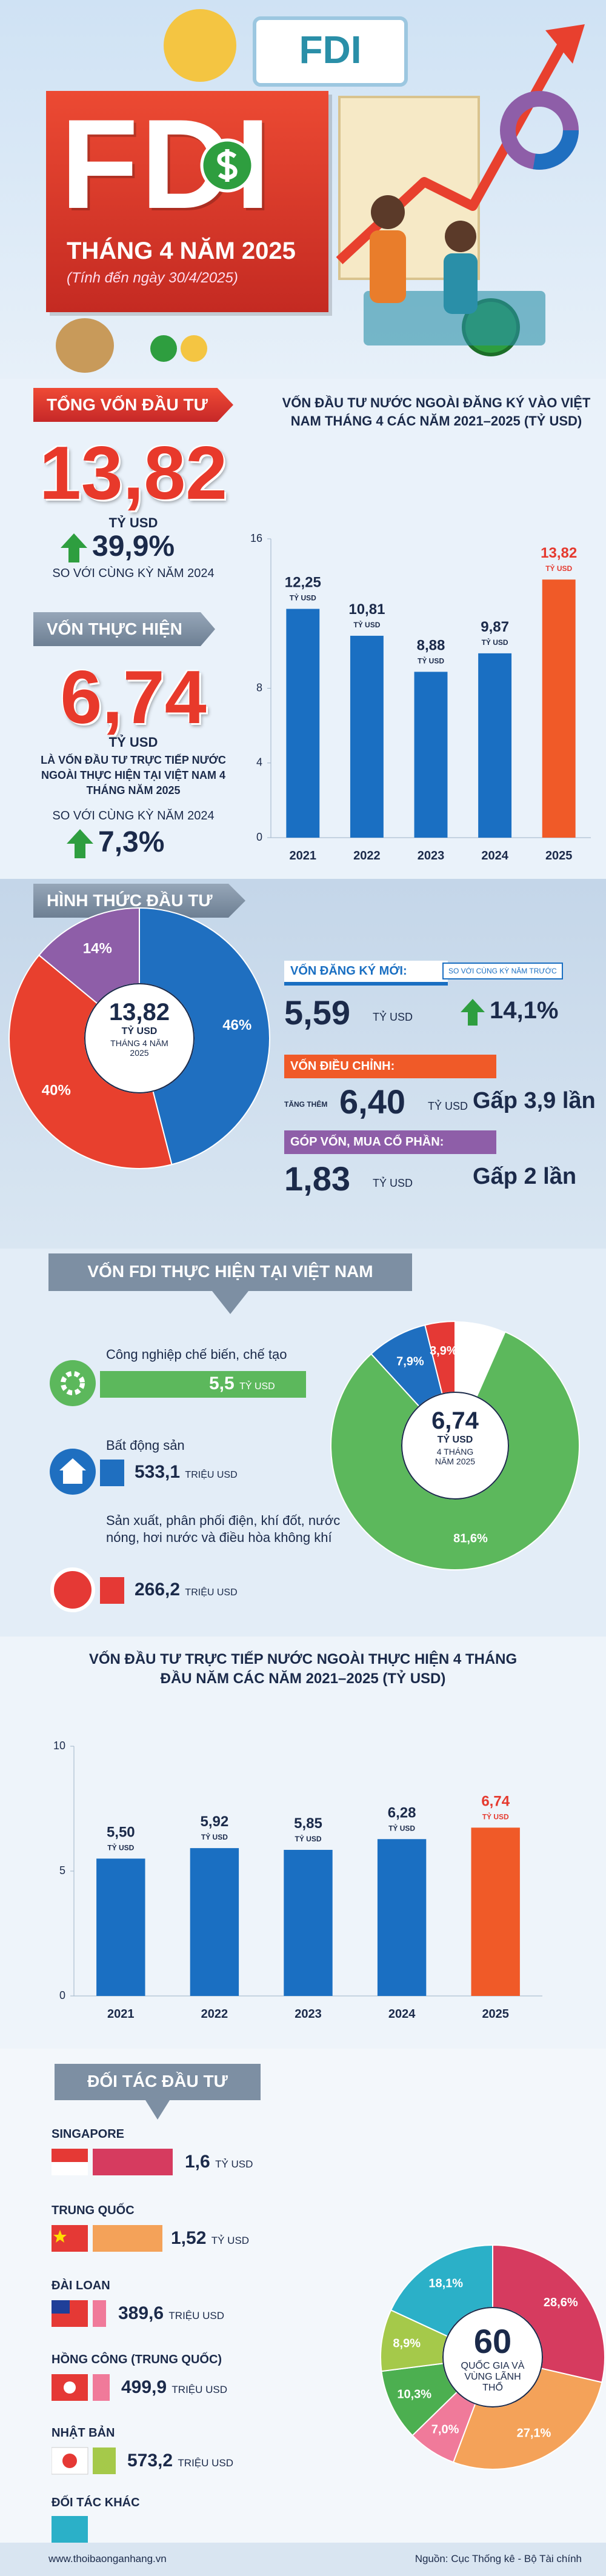  Describe the element at coordinates (561, 2302) in the screenshot. I see `slice-label: 28,6%` at that location.